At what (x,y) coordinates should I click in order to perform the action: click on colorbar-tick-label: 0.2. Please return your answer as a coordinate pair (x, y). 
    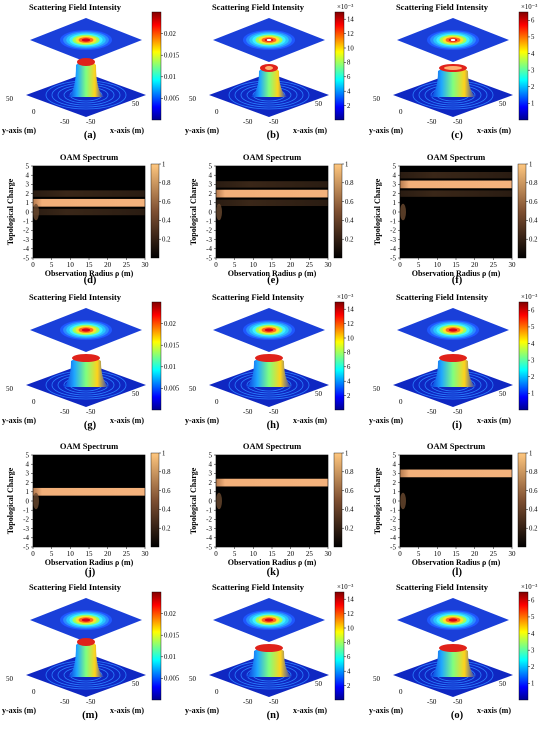
    Looking at the image, I should click on (166, 240).